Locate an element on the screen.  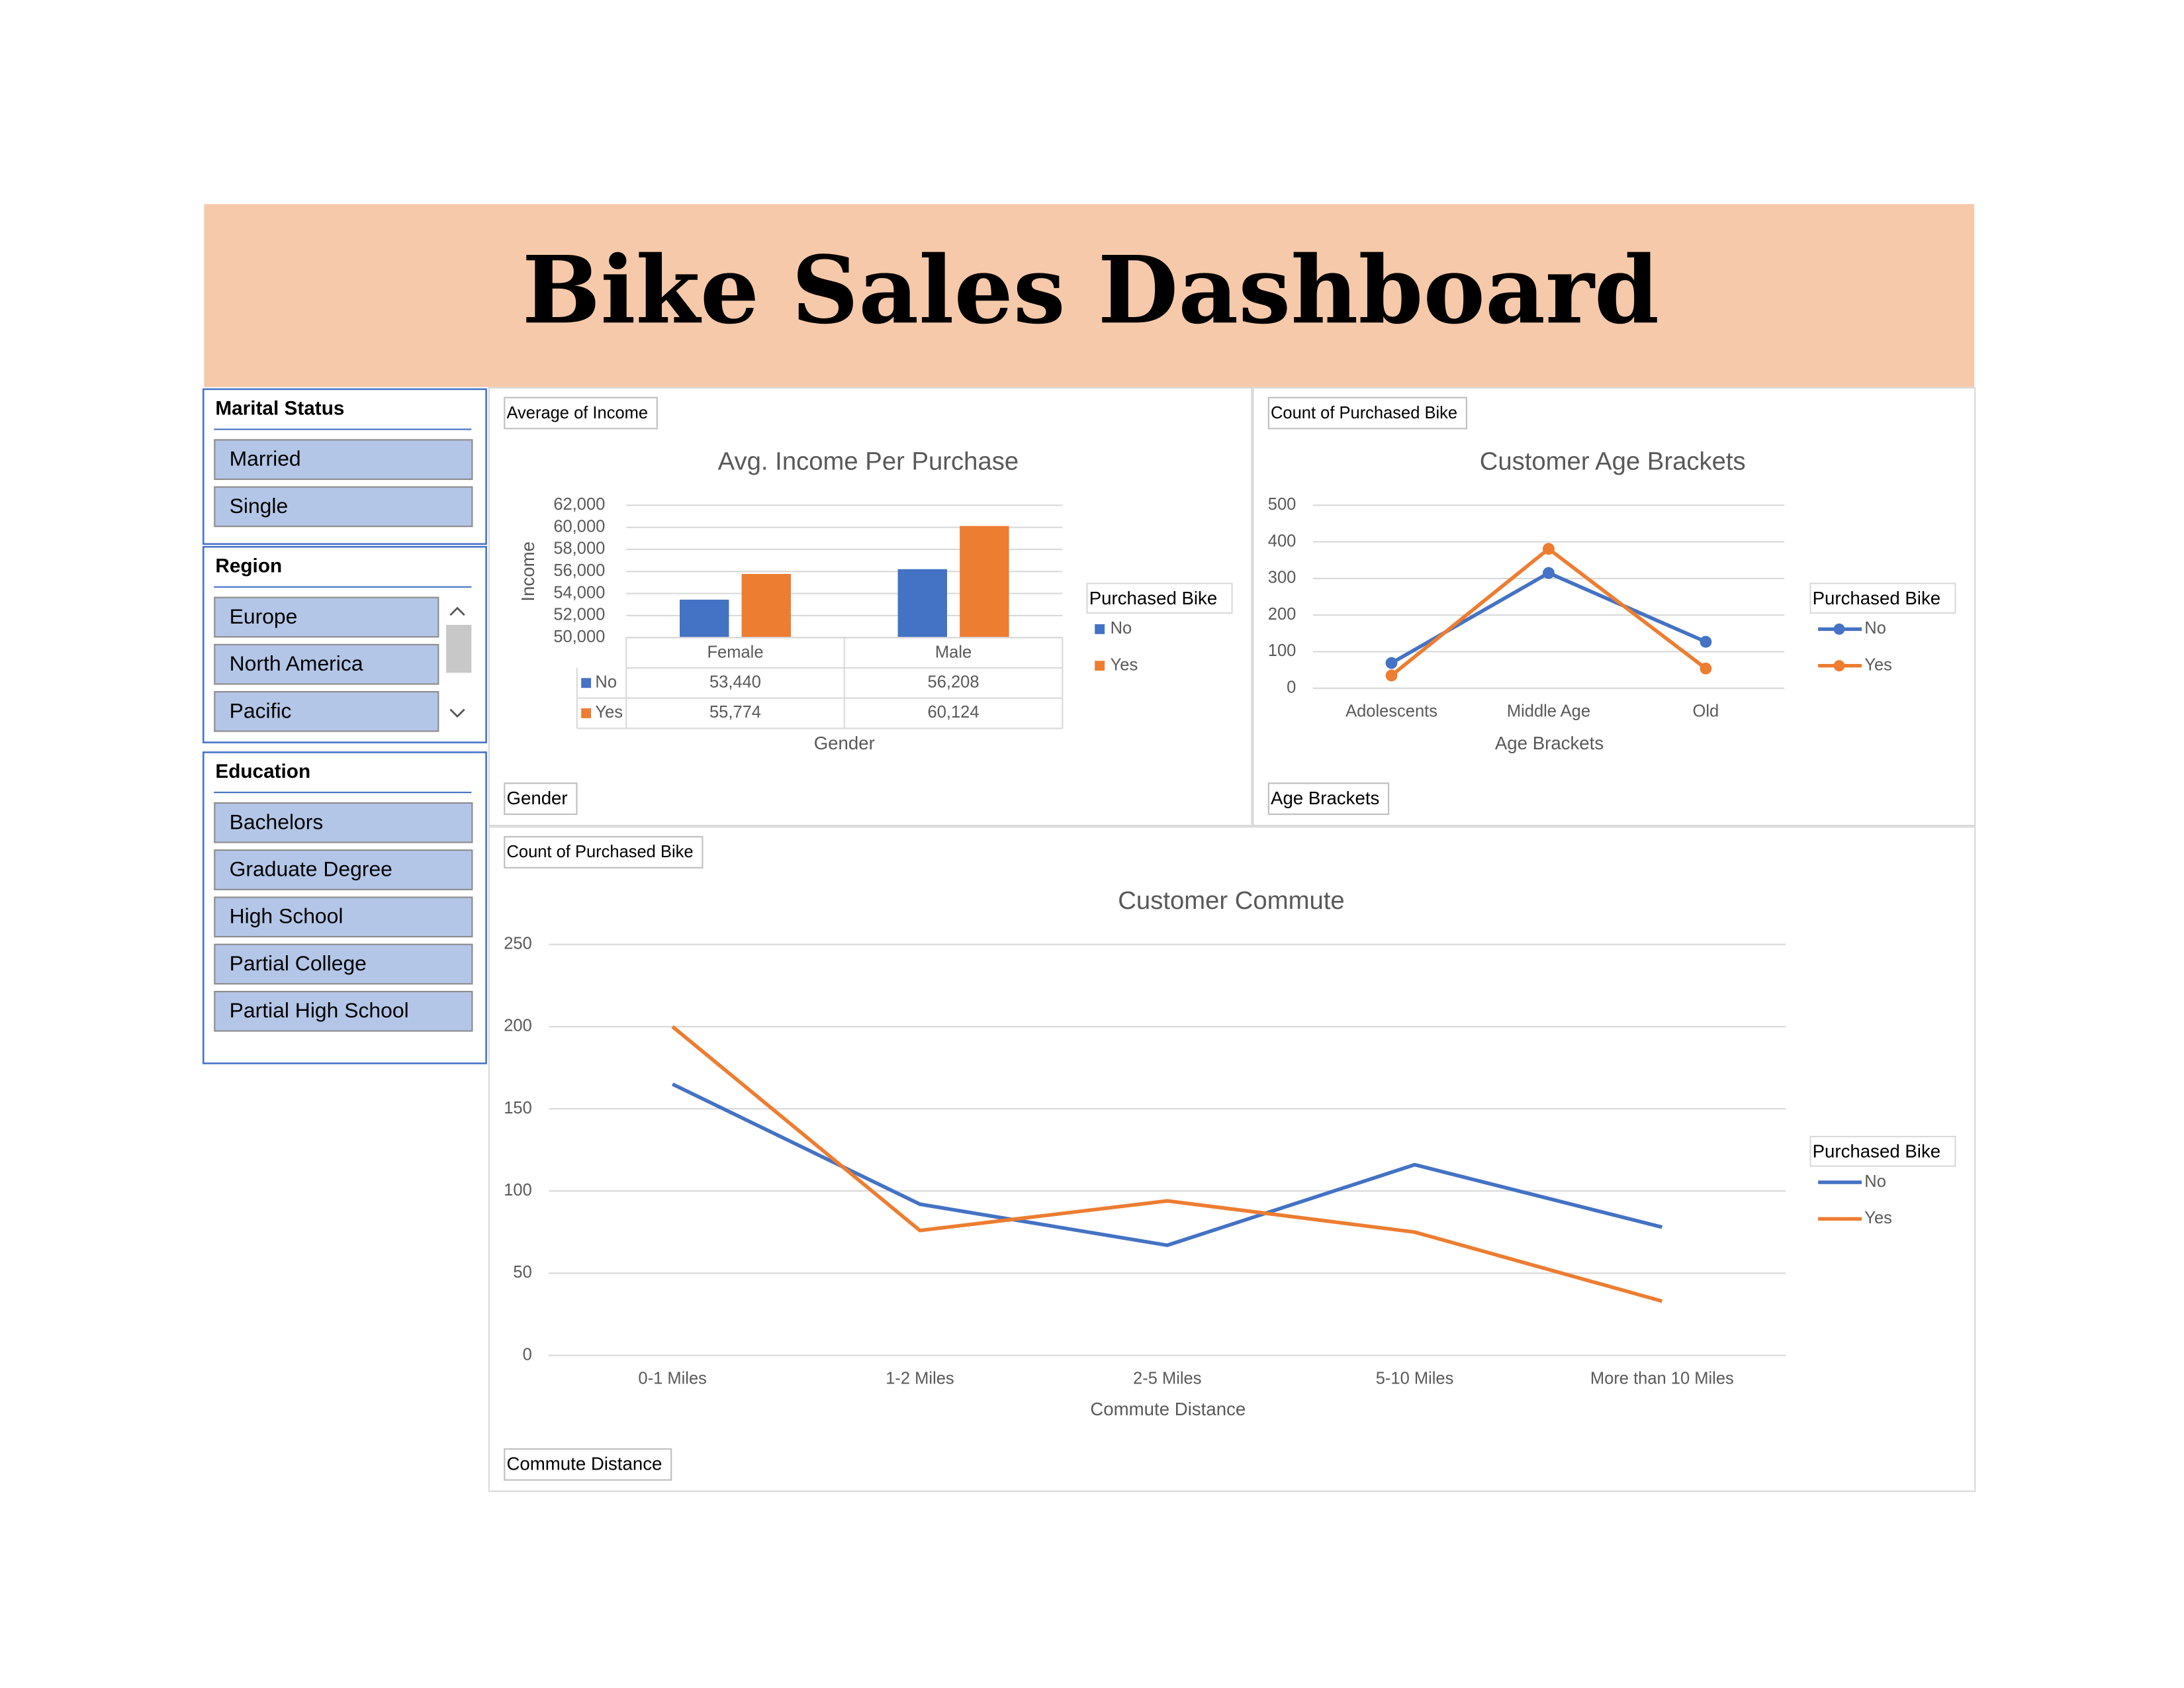
y-tick-label: 50 is located at coordinates (522, 1272).